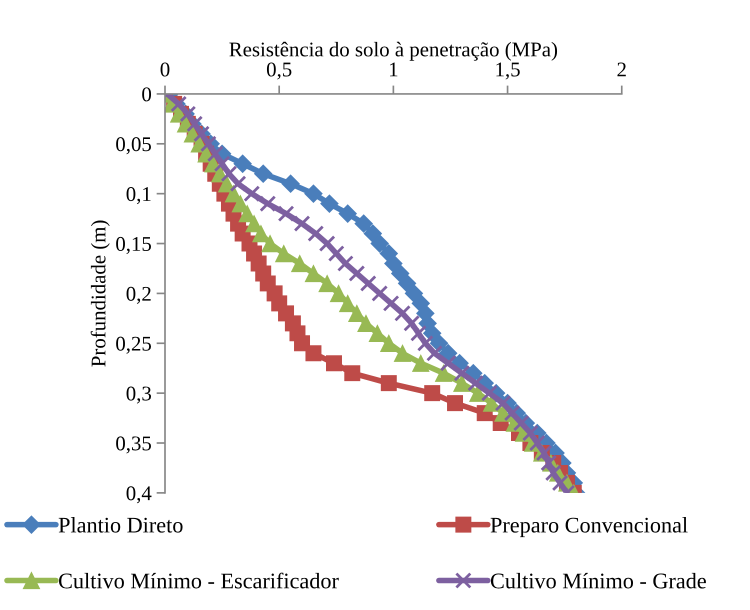 This screenshot has width=750, height=610. I want to click on x-axis-title: Resistência do solo à penetração (MPa), so click(393, 51).